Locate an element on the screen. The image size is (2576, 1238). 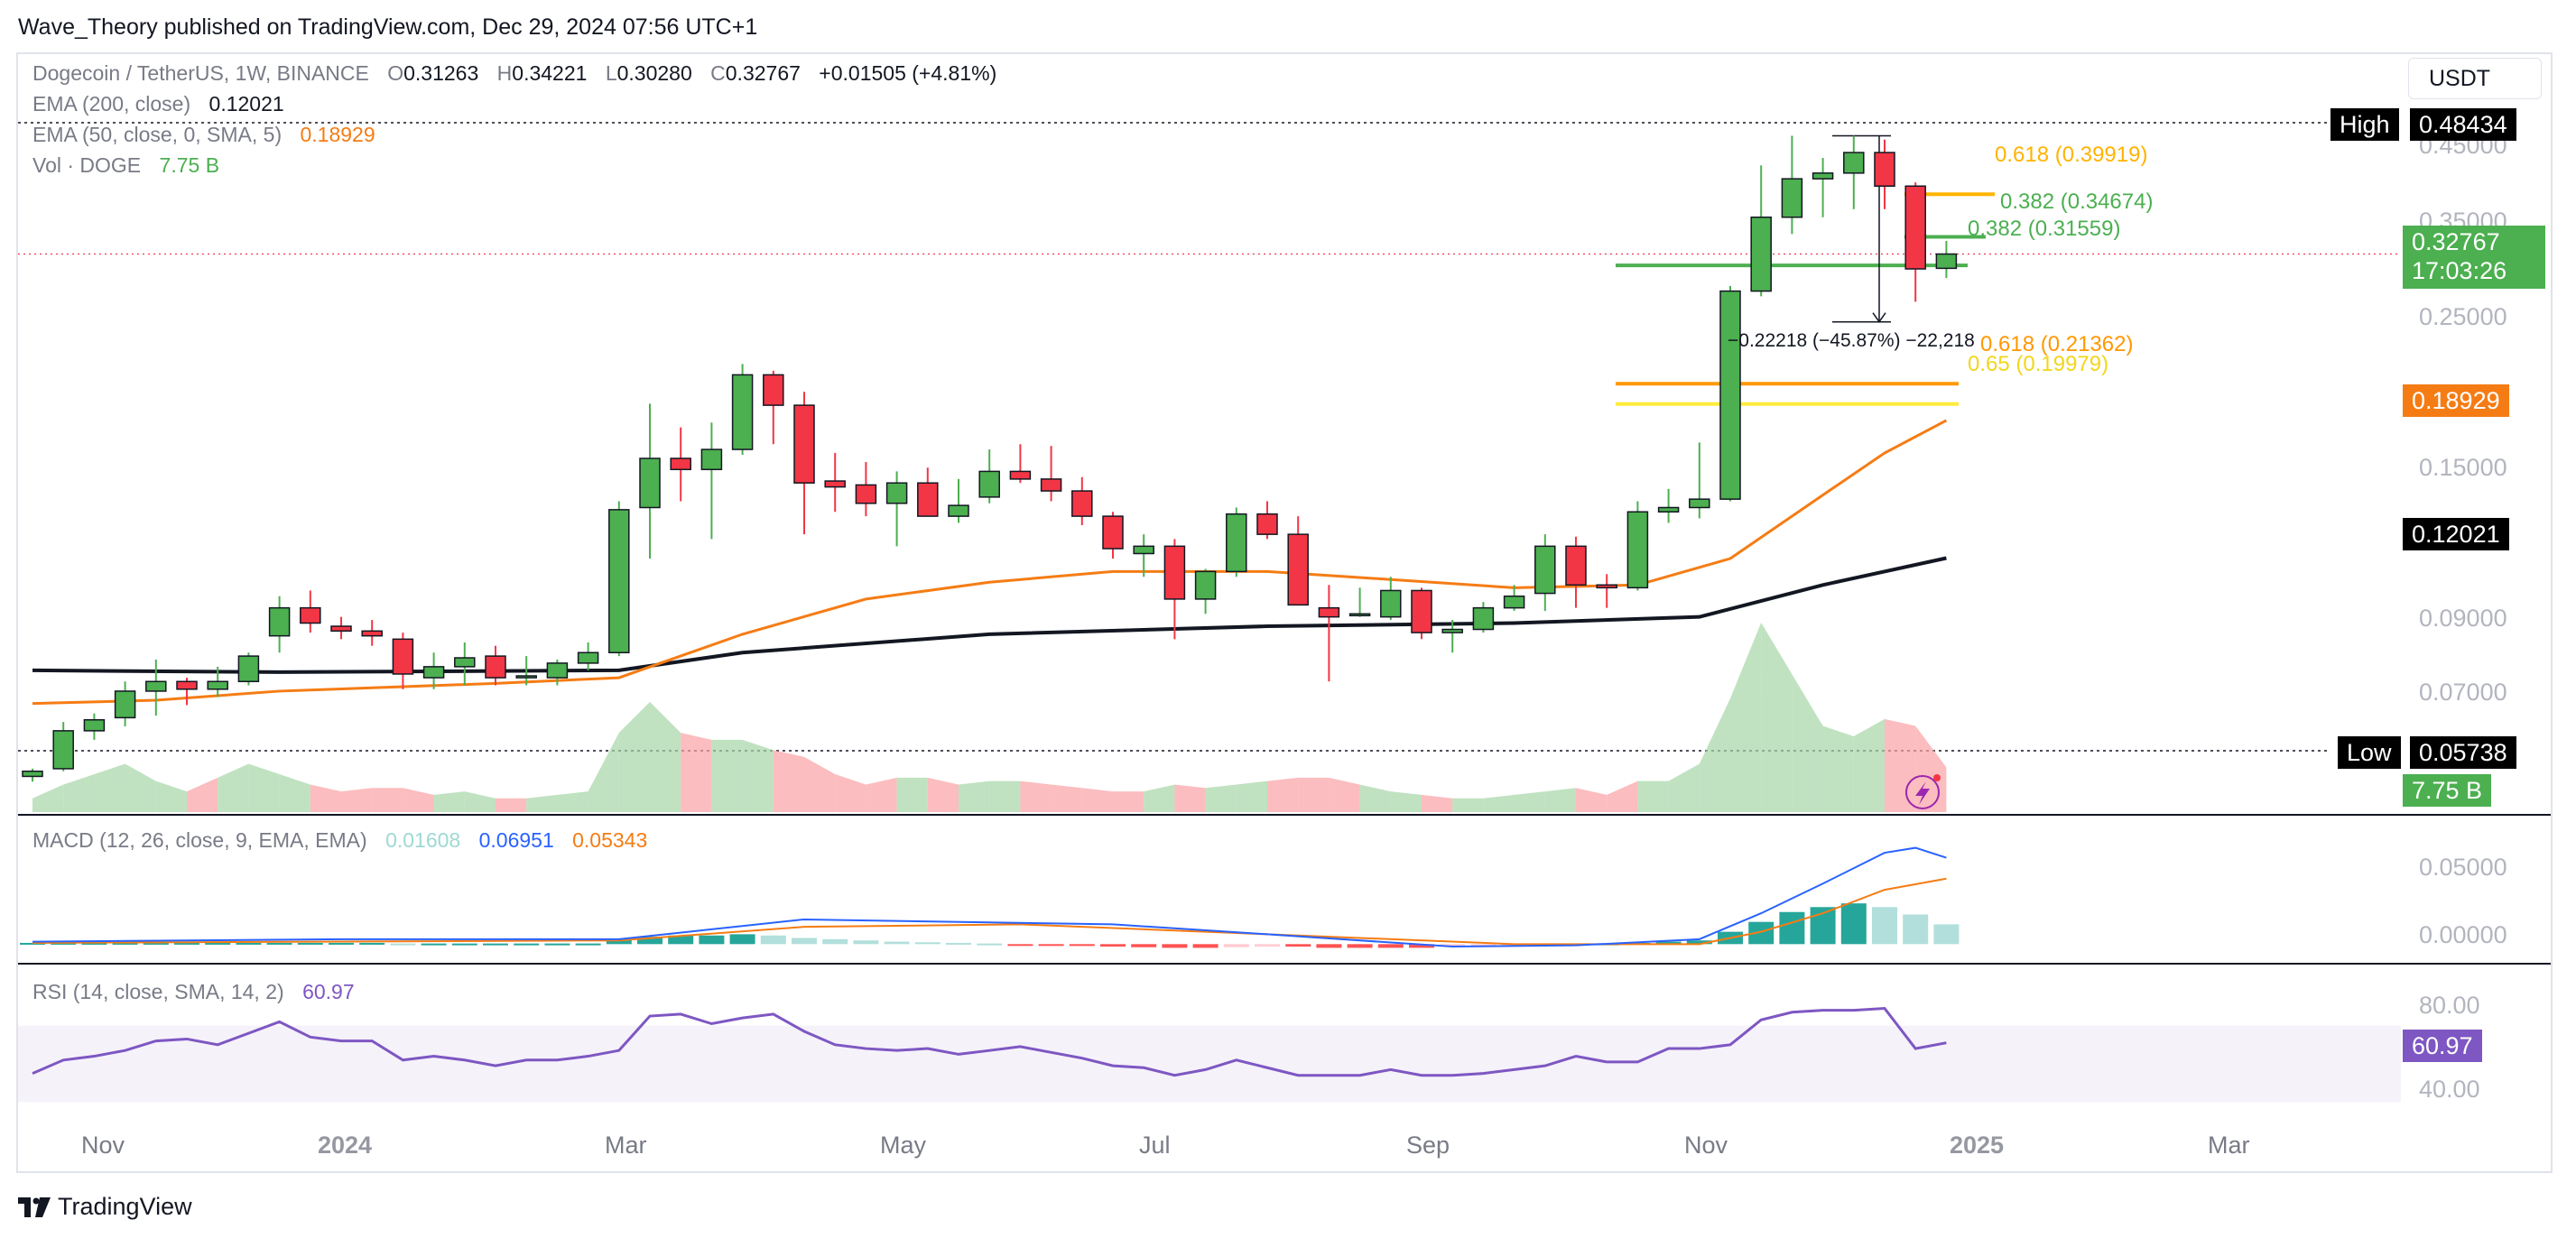
currency-selector: USDT is located at coordinates (2475, 79).